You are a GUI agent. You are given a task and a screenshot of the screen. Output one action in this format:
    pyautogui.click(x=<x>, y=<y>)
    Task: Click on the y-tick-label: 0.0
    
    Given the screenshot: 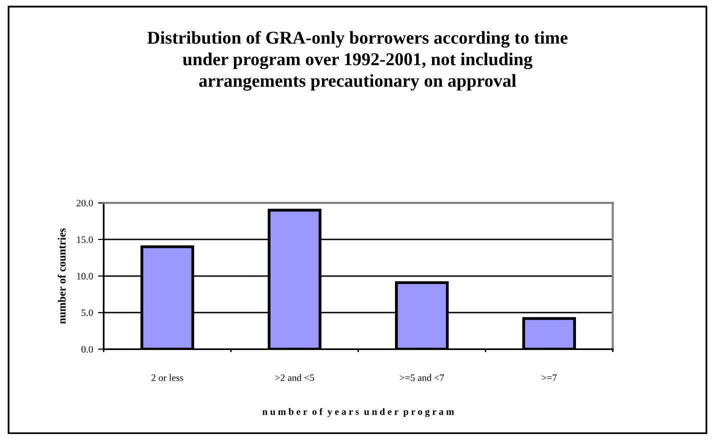 What is the action you would take?
    pyautogui.click(x=87, y=349)
    